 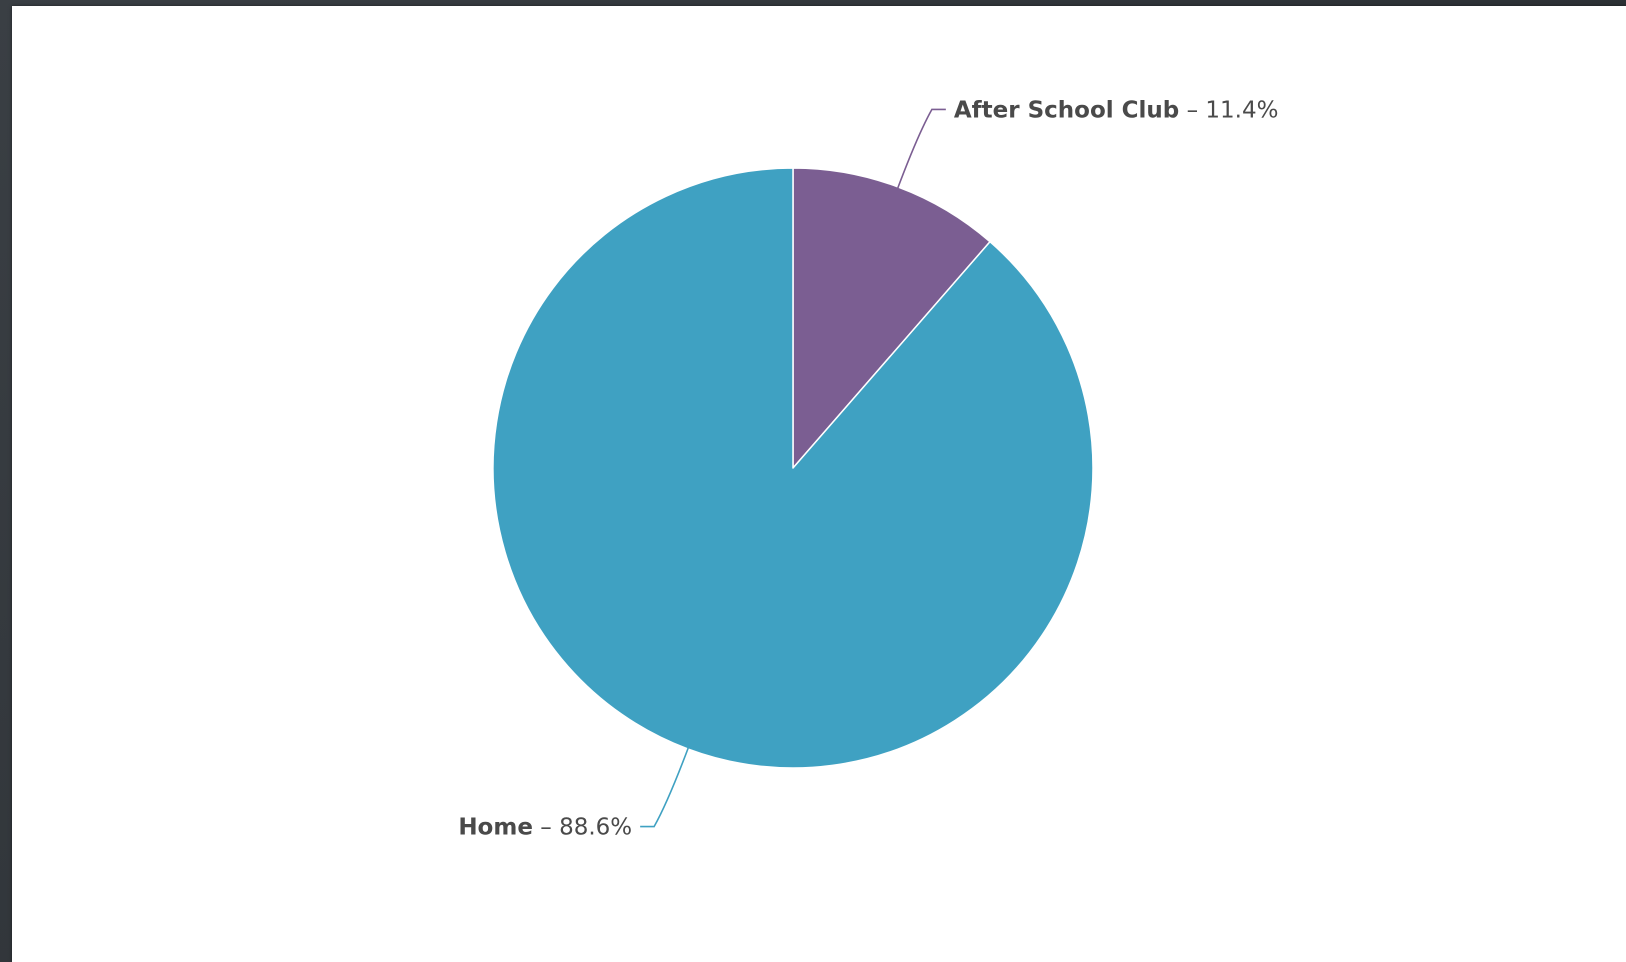 I want to click on data-label-name: Home, so click(x=495, y=828).